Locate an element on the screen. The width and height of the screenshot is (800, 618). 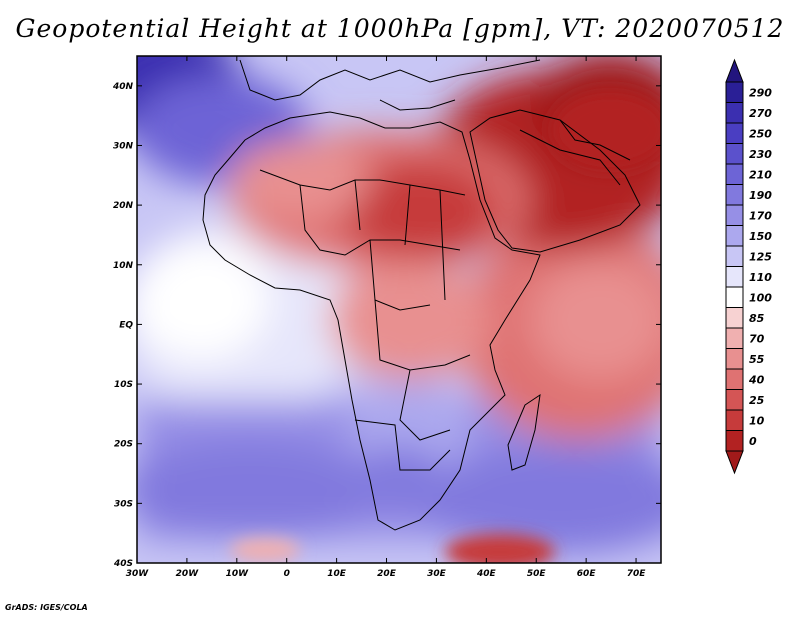
lat-tick-label: EQ is located at coordinates (126, 325).